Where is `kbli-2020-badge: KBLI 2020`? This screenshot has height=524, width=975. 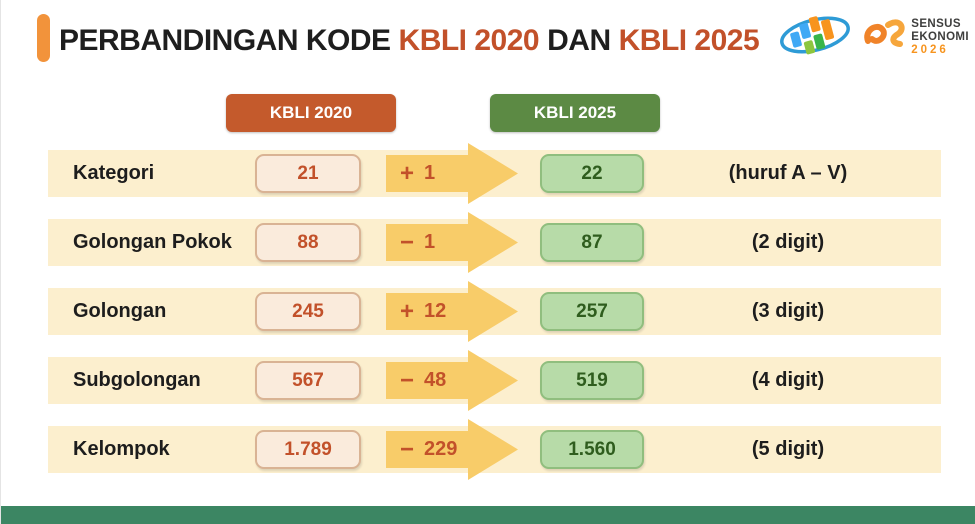 kbli-2020-badge: KBLI 2020 is located at coordinates (311, 113).